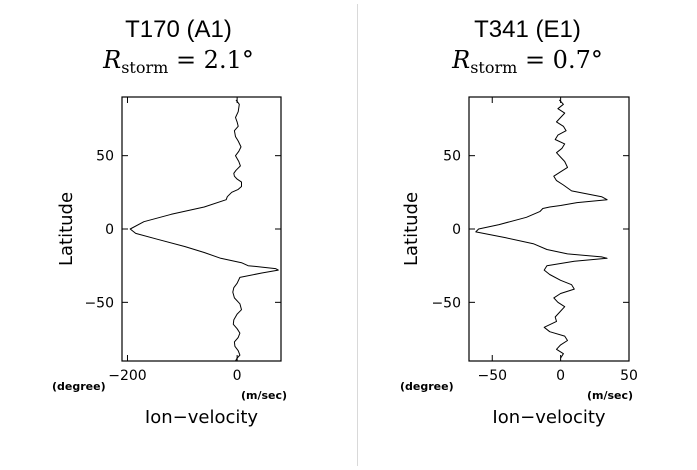 The width and height of the screenshot is (697, 470). Describe the element at coordinates (357, 235) in the screenshot. I see `panel-divider` at that location.